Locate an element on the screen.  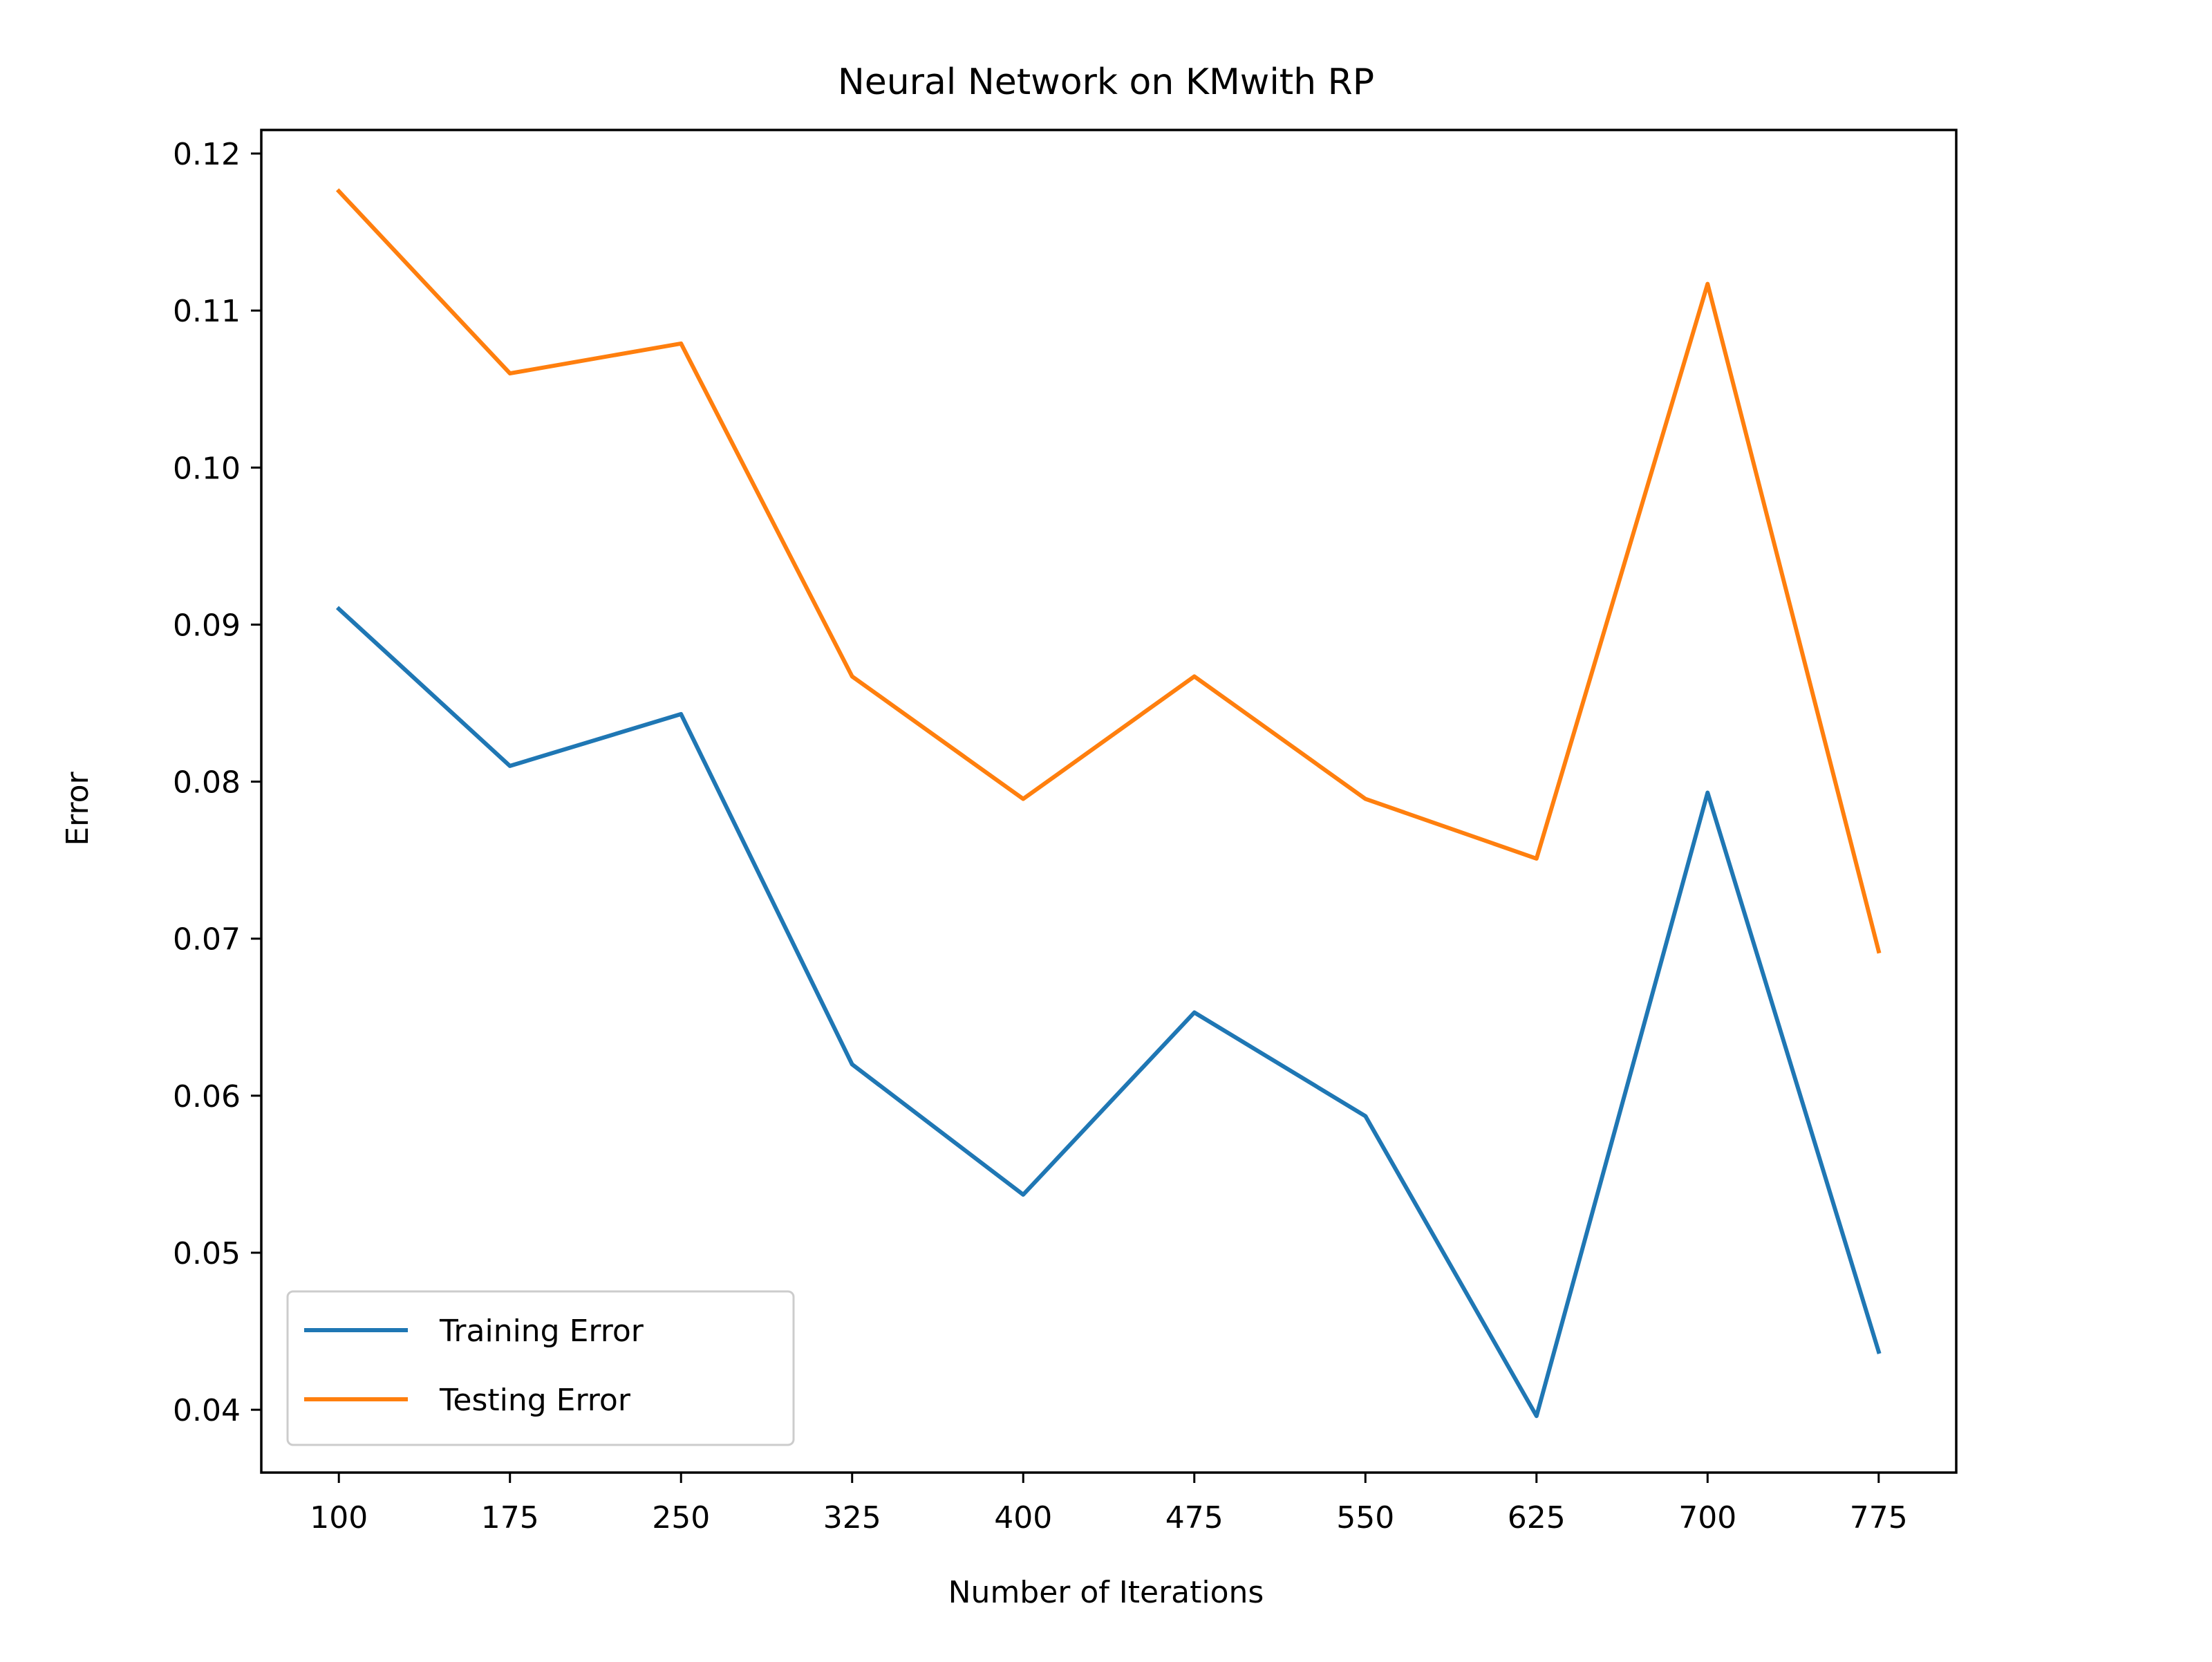
x-tick-label: 625 is located at coordinates (1537, 1518).